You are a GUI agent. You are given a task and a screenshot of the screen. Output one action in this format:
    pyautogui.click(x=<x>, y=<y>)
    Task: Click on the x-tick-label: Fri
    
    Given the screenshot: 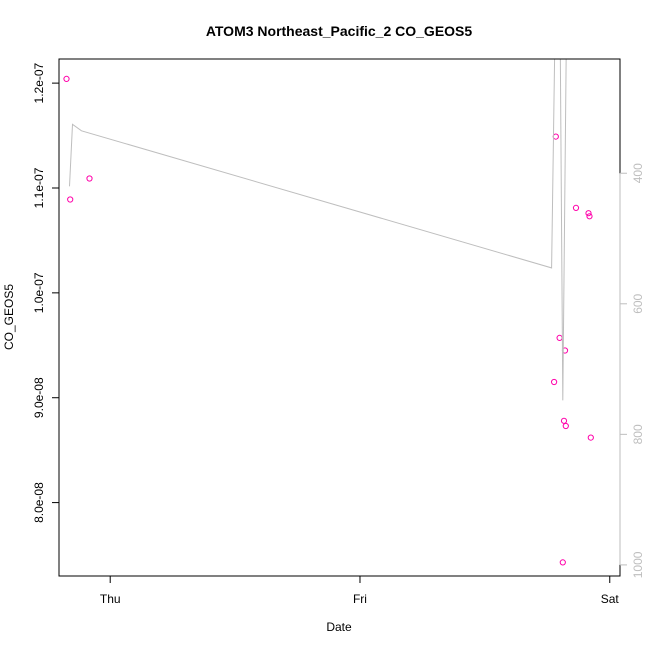 What is the action you would take?
    pyautogui.click(x=360, y=599)
    